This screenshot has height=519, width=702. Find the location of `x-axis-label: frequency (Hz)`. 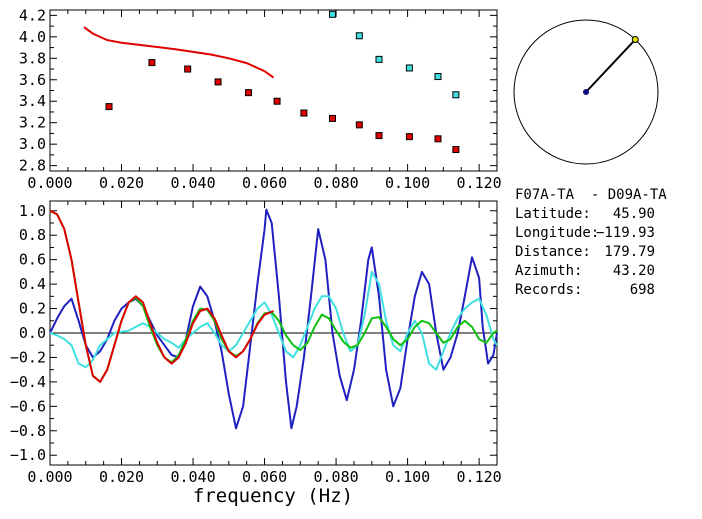

x-axis-label: frequency (Hz) is located at coordinates (273, 496).